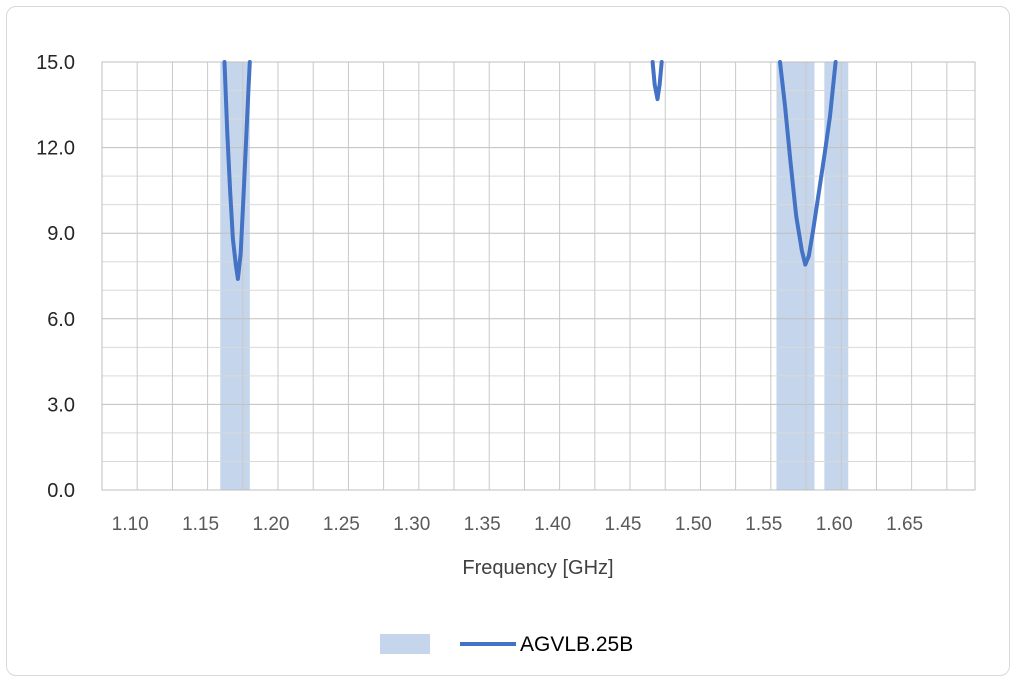 The height and width of the screenshot is (682, 1019). I want to click on x-tick-label: 1.45, so click(622, 524).